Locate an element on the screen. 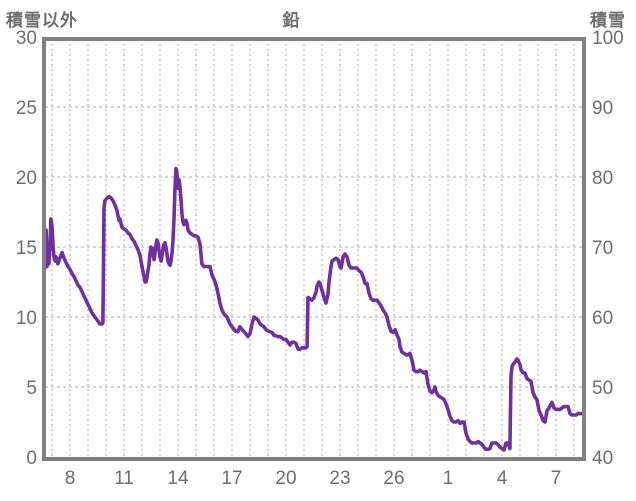  x-tick-label: 4 is located at coordinates (502, 478).